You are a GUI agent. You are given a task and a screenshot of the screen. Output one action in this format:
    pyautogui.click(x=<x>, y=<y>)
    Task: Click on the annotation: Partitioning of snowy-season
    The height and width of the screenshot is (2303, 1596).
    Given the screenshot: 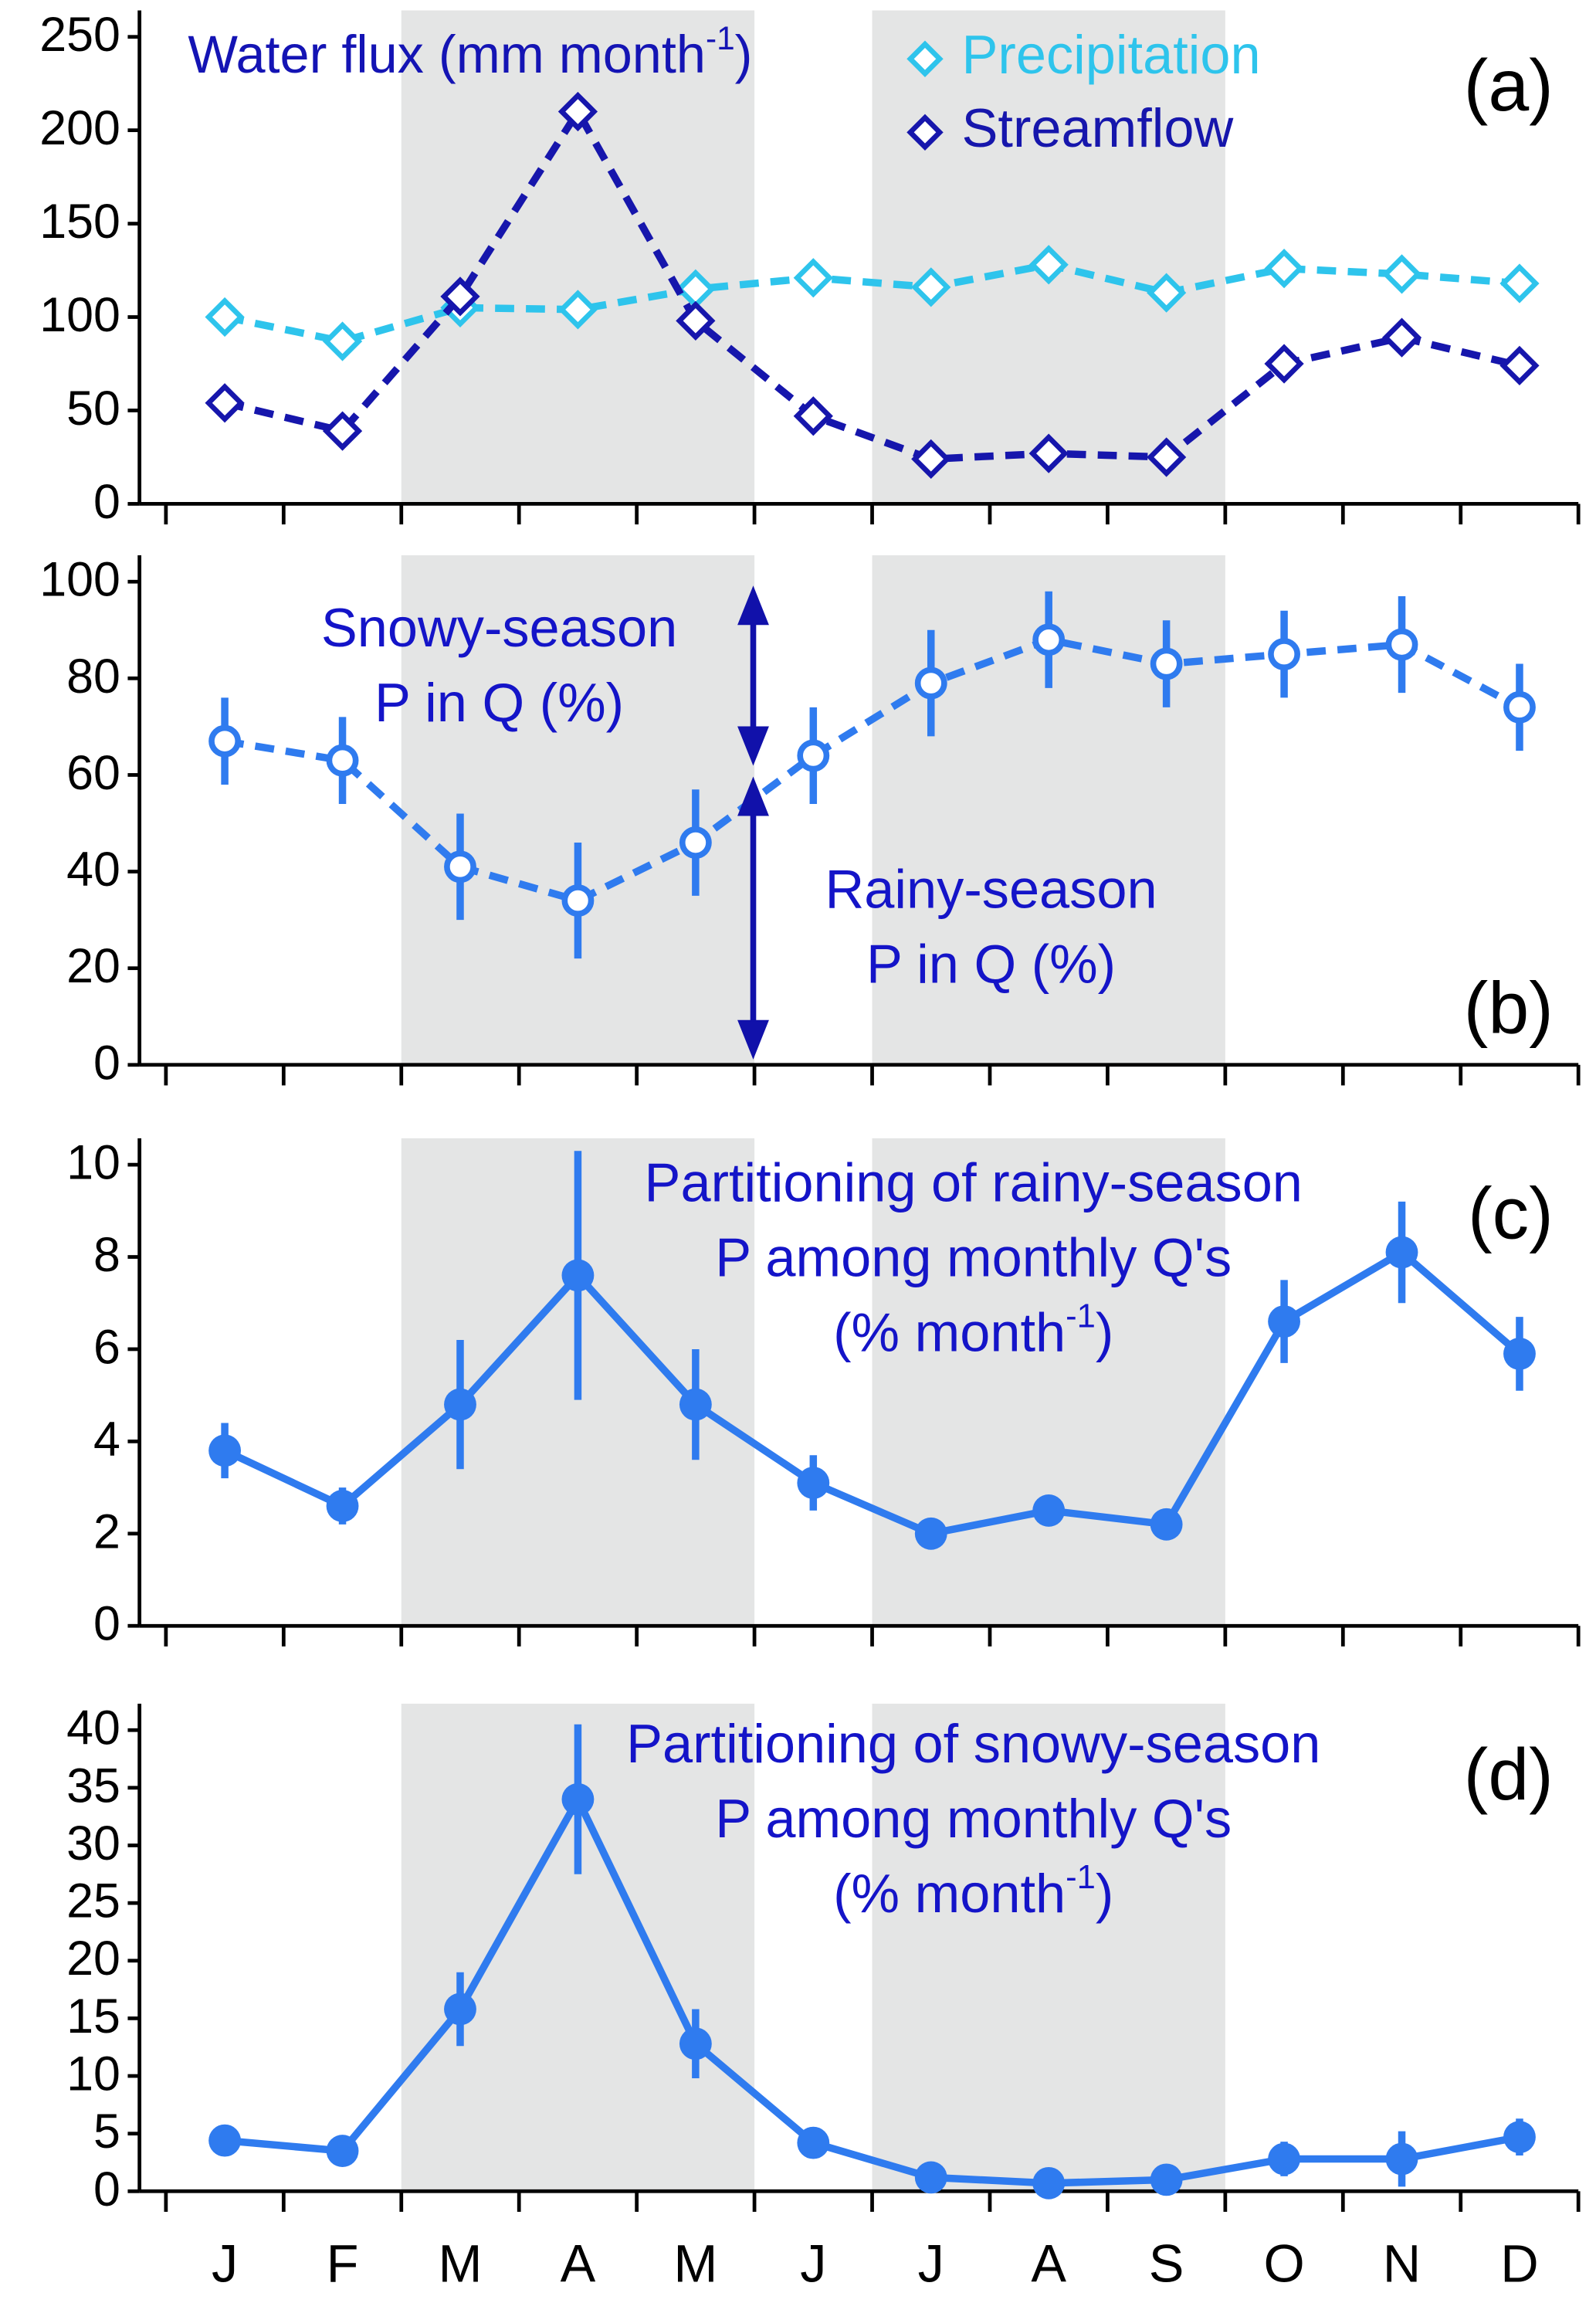 What is the action you would take?
    pyautogui.click(x=973, y=1743)
    